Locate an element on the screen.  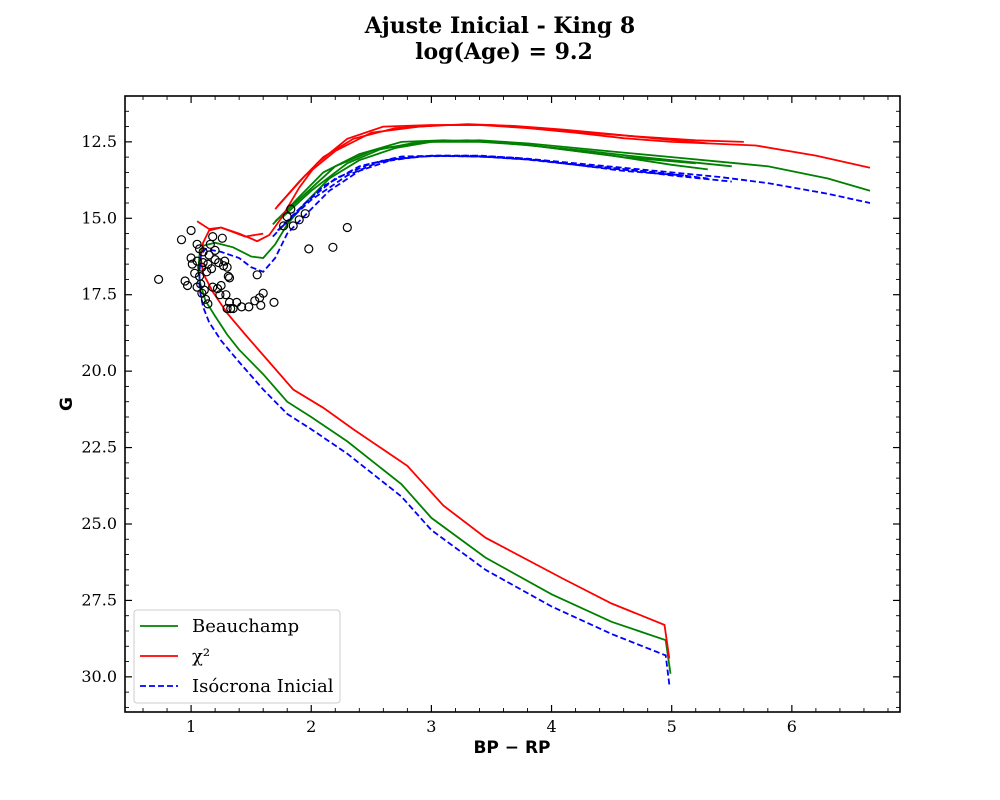
x-tick-label: 4 is located at coordinates (551, 726).